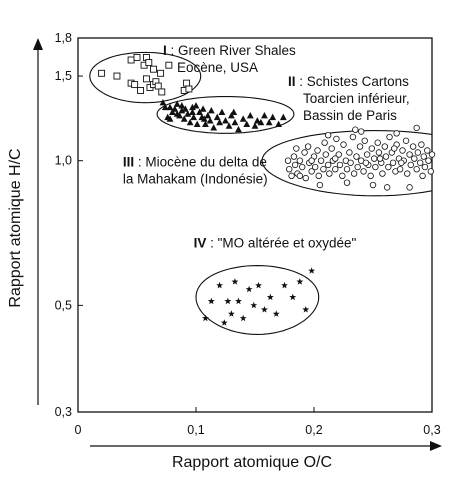 The width and height of the screenshot is (474, 480). What do you see at coordinates (229, 59) in the screenshot?
I see `group-i-label: I : Green River Shales Eocène, USA` at bounding box center [229, 59].